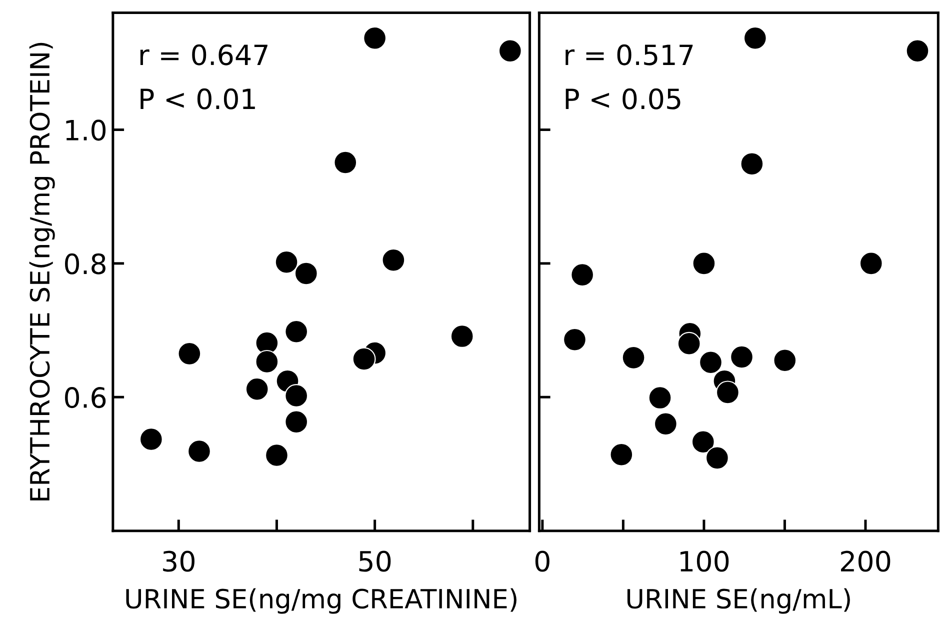 This screenshot has height=638, width=941. What do you see at coordinates (86, 130) in the screenshot?
I see `y-tick-label: 1.0` at bounding box center [86, 130].